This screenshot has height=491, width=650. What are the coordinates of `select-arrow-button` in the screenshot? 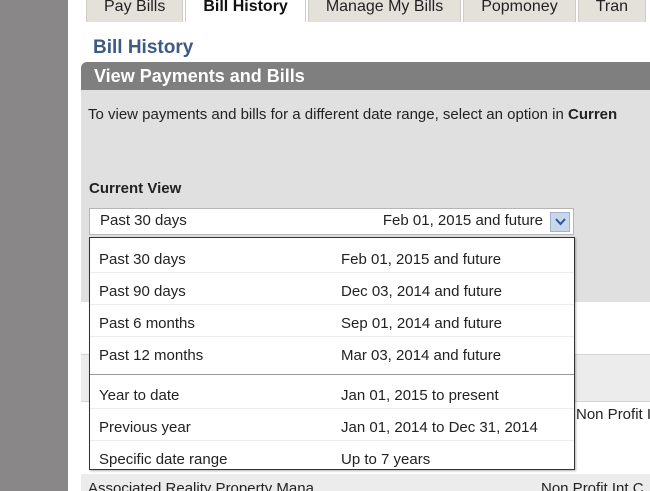 It's located at (560, 222).